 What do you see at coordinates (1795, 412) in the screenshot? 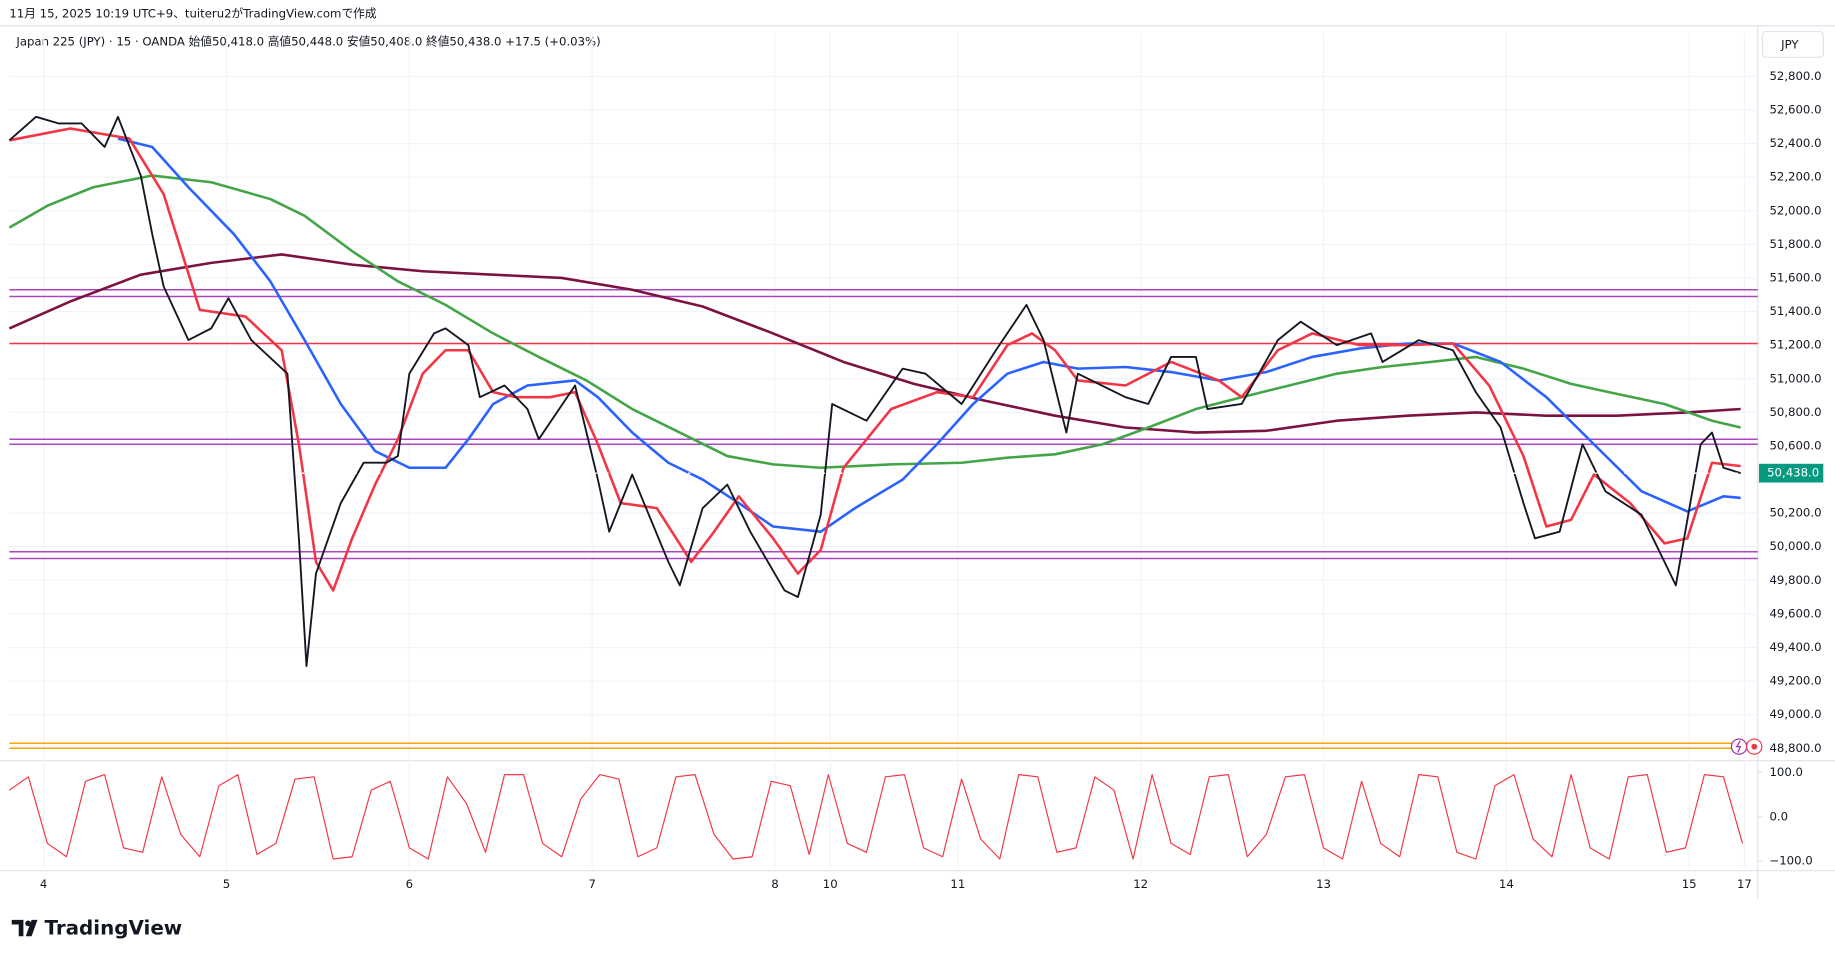
I see `y-tick-label: 50,800.0` at bounding box center [1795, 412].